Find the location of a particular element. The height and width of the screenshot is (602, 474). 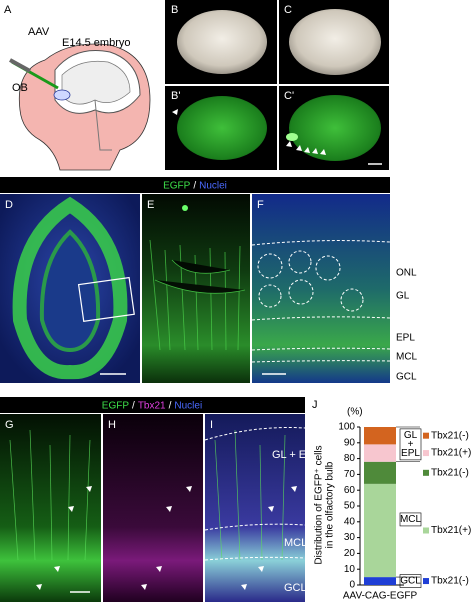

y-tick-label: 30 is located at coordinates (350, 537).